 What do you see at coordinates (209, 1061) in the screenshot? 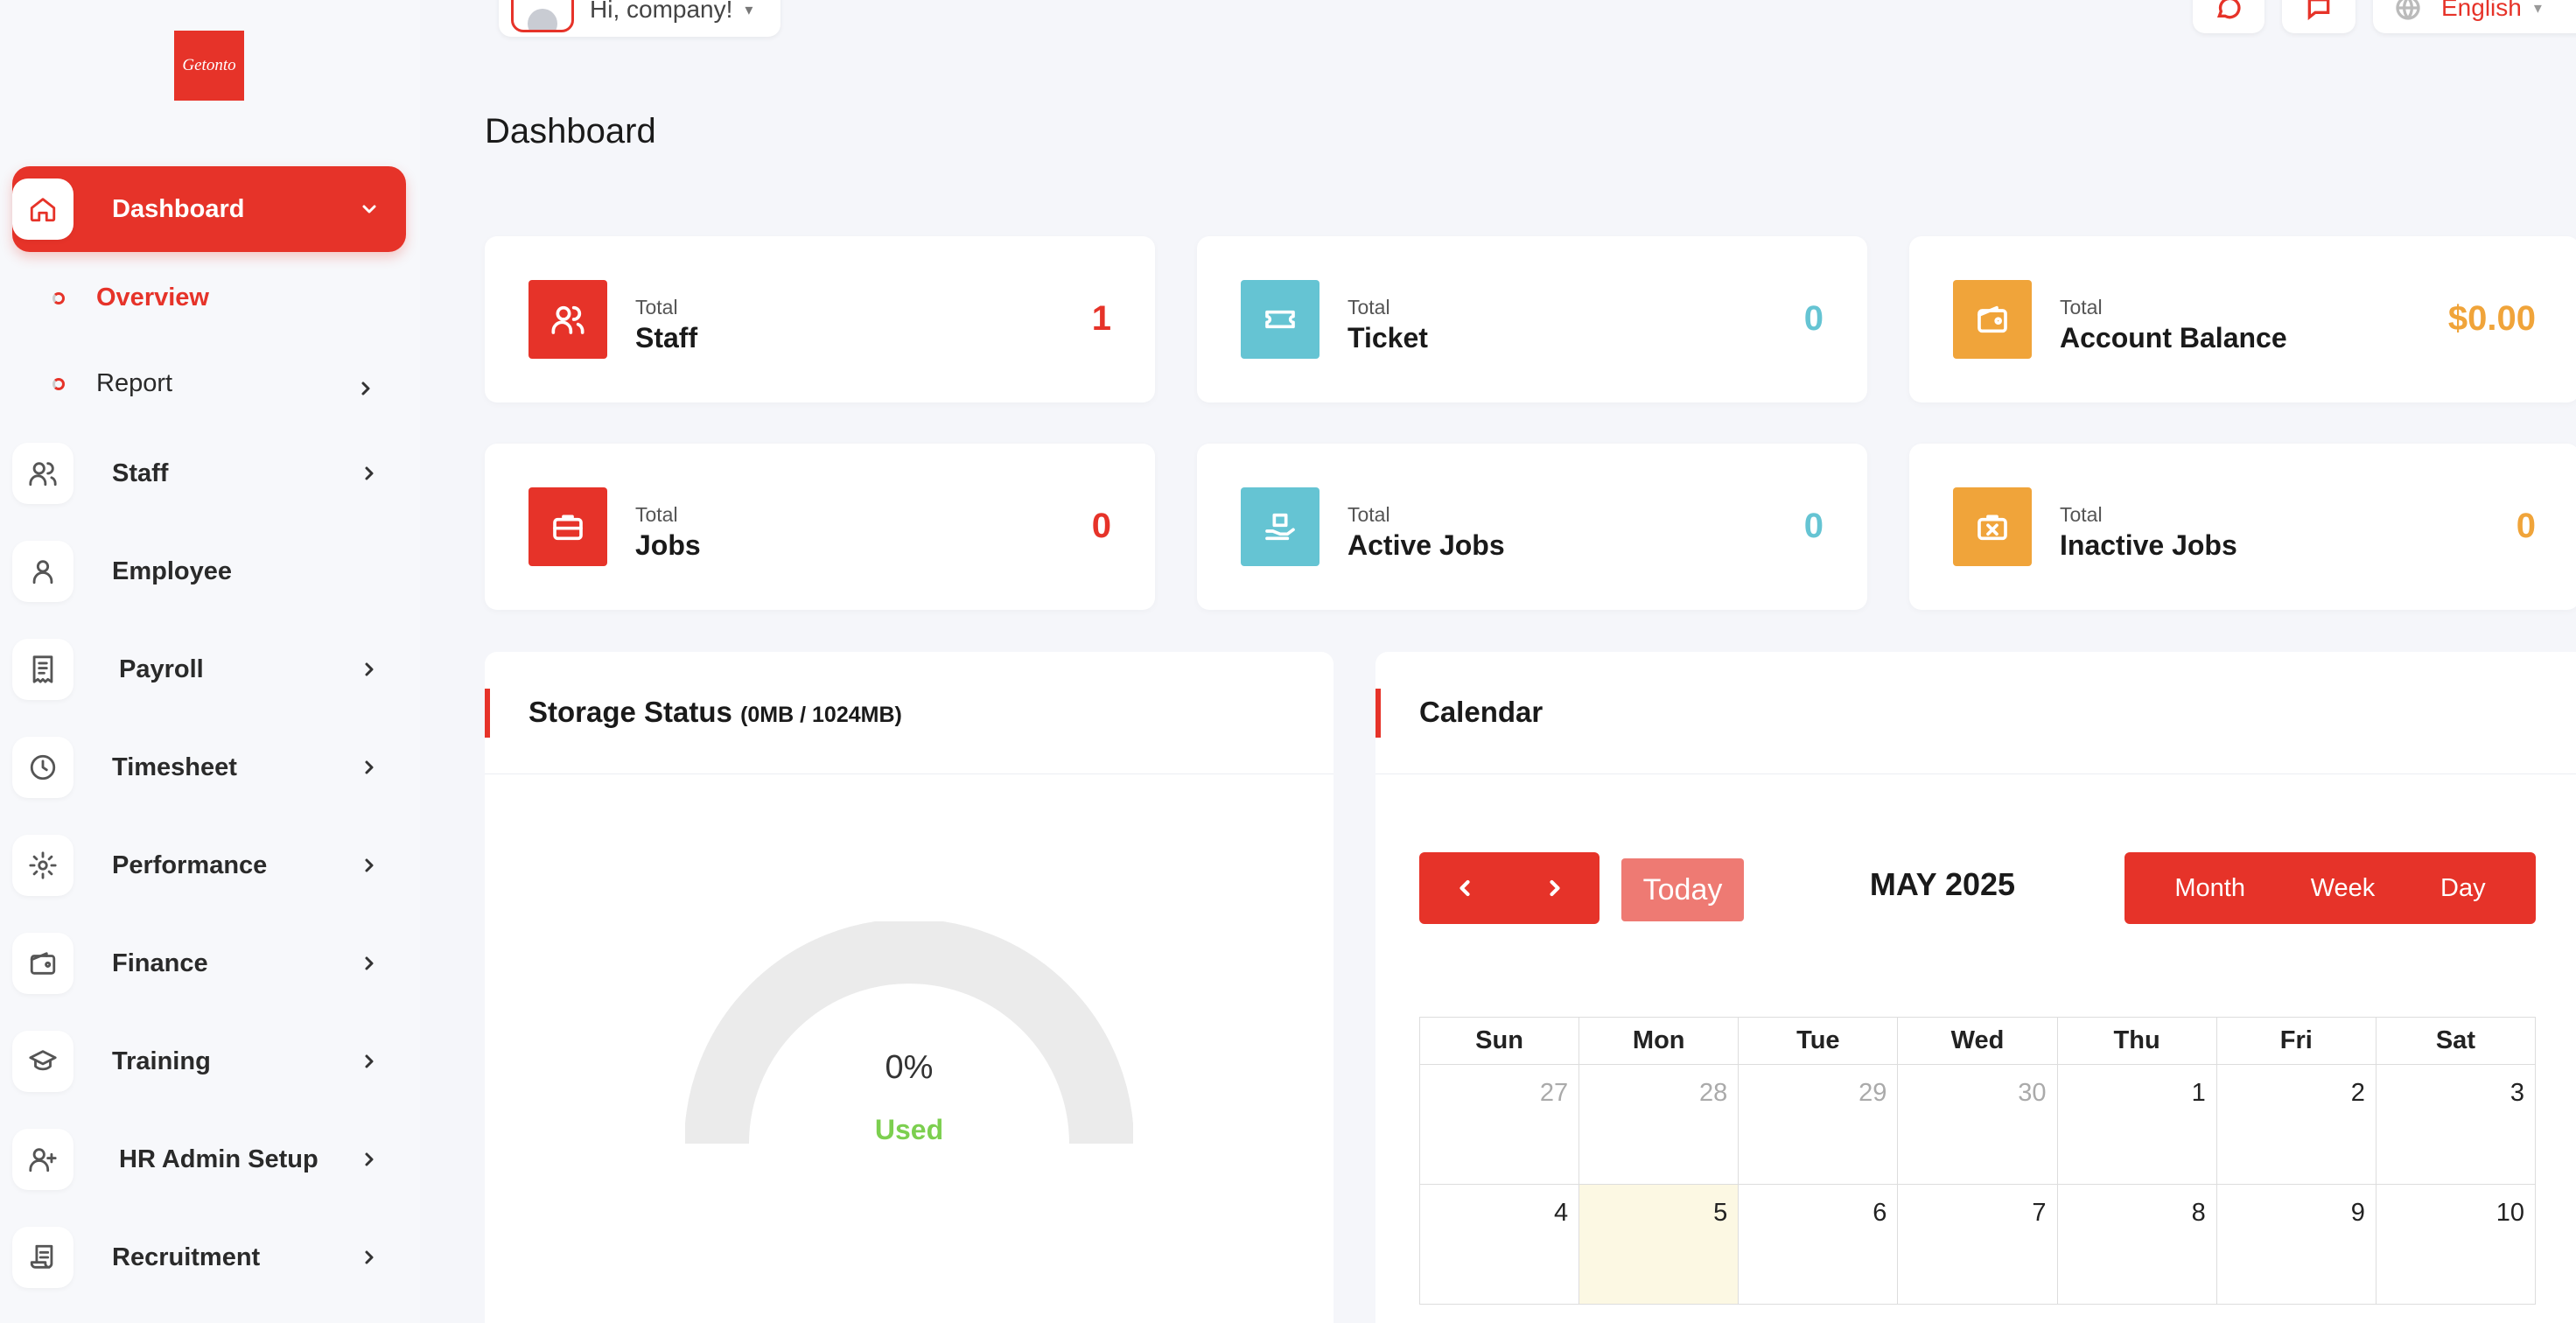
I see `sidebar-item-training: Training` at bounding box center [209, 1061].